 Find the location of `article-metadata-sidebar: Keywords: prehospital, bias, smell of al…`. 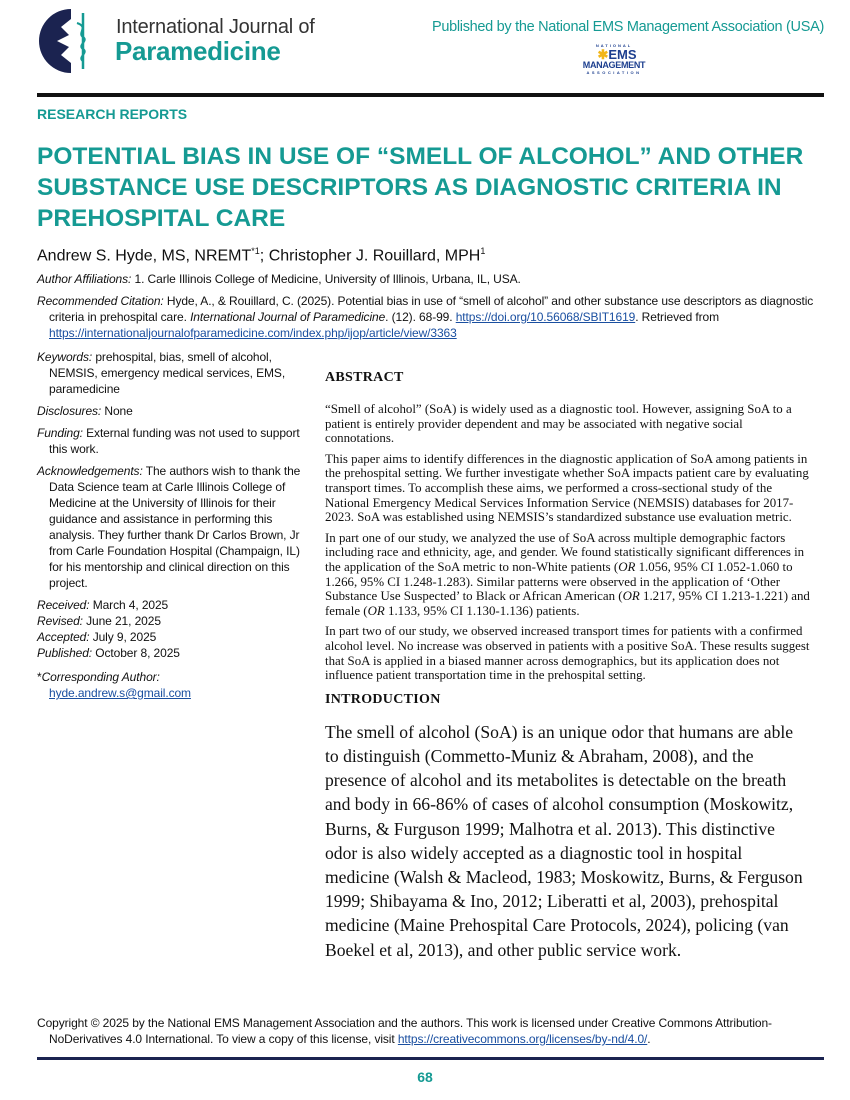

article-metadata-sidebar: Keywords: prehospital, bias, smell of al… is located at coordinates (169, 528).